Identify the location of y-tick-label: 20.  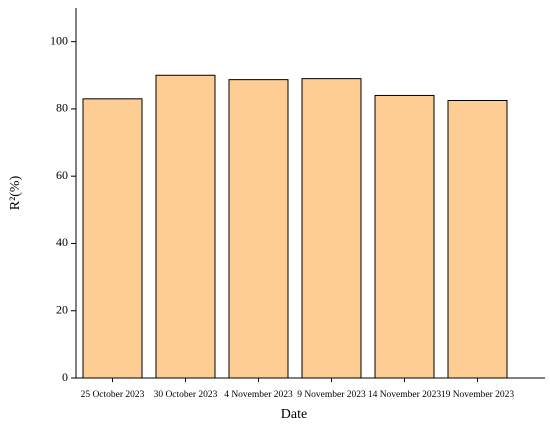
(62, 309).